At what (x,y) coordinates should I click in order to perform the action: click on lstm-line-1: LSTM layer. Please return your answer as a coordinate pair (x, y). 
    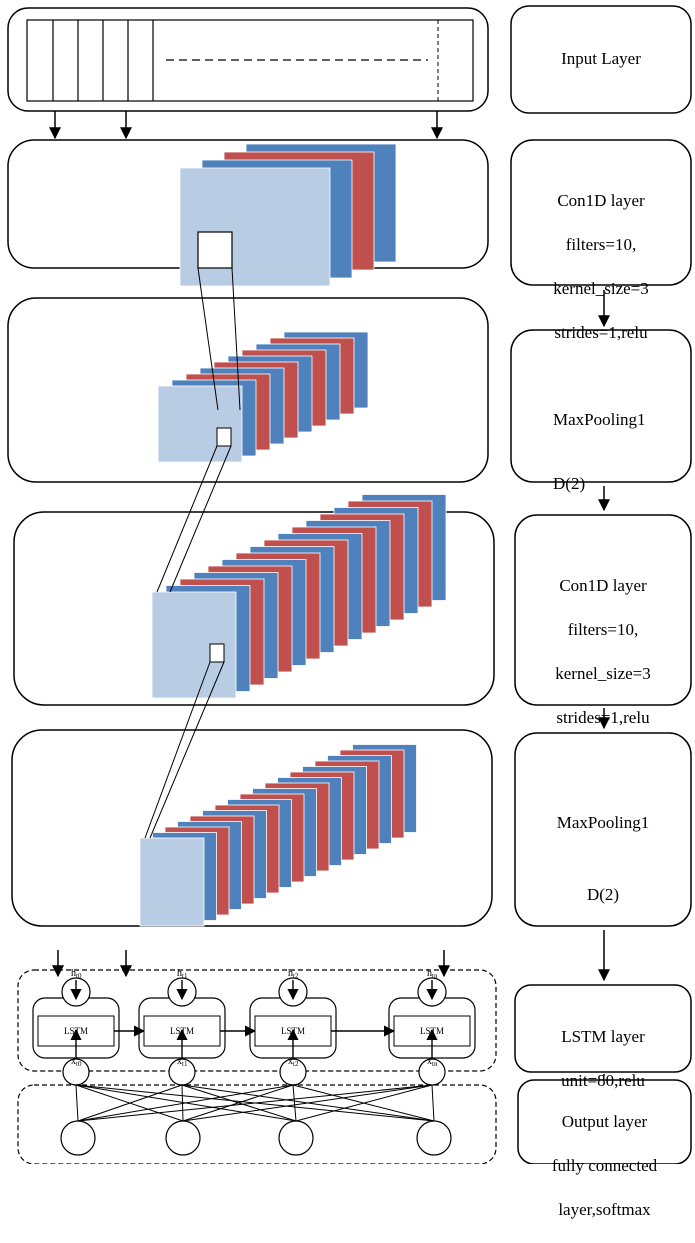
    Looking at the image, I should click on (603, 1036).